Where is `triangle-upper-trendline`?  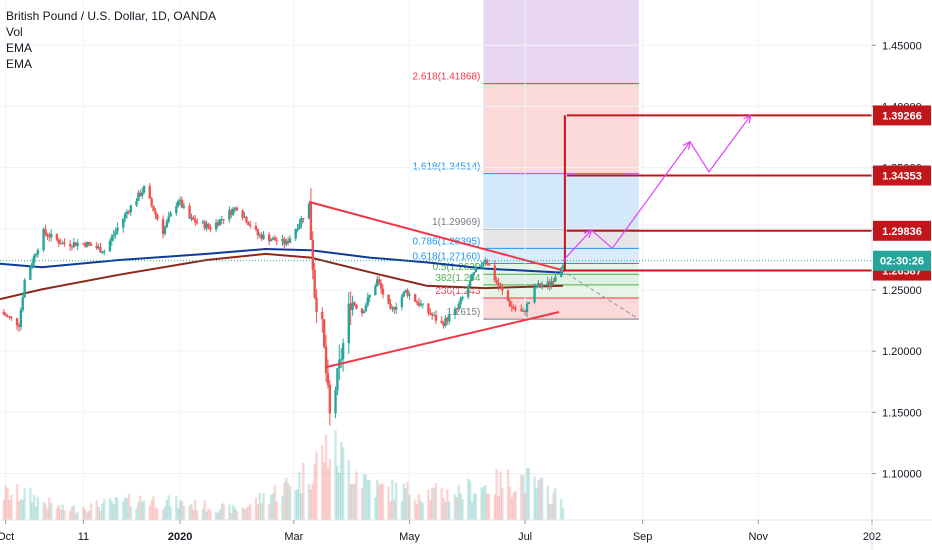
triangle-upper-trendline is located at coordinates (435, 235).